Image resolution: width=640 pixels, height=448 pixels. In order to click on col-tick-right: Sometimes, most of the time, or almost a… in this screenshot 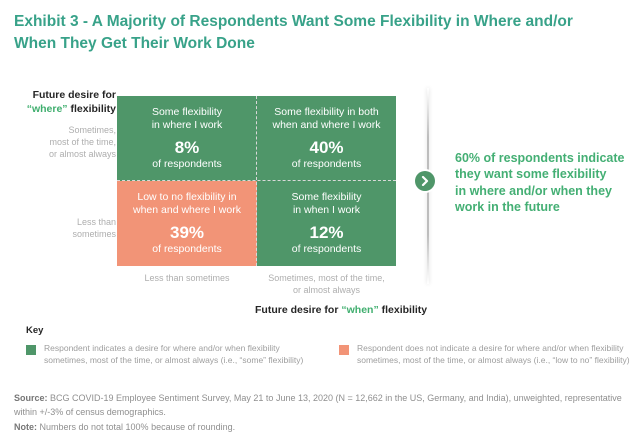, I will do `click(326, 284)`.